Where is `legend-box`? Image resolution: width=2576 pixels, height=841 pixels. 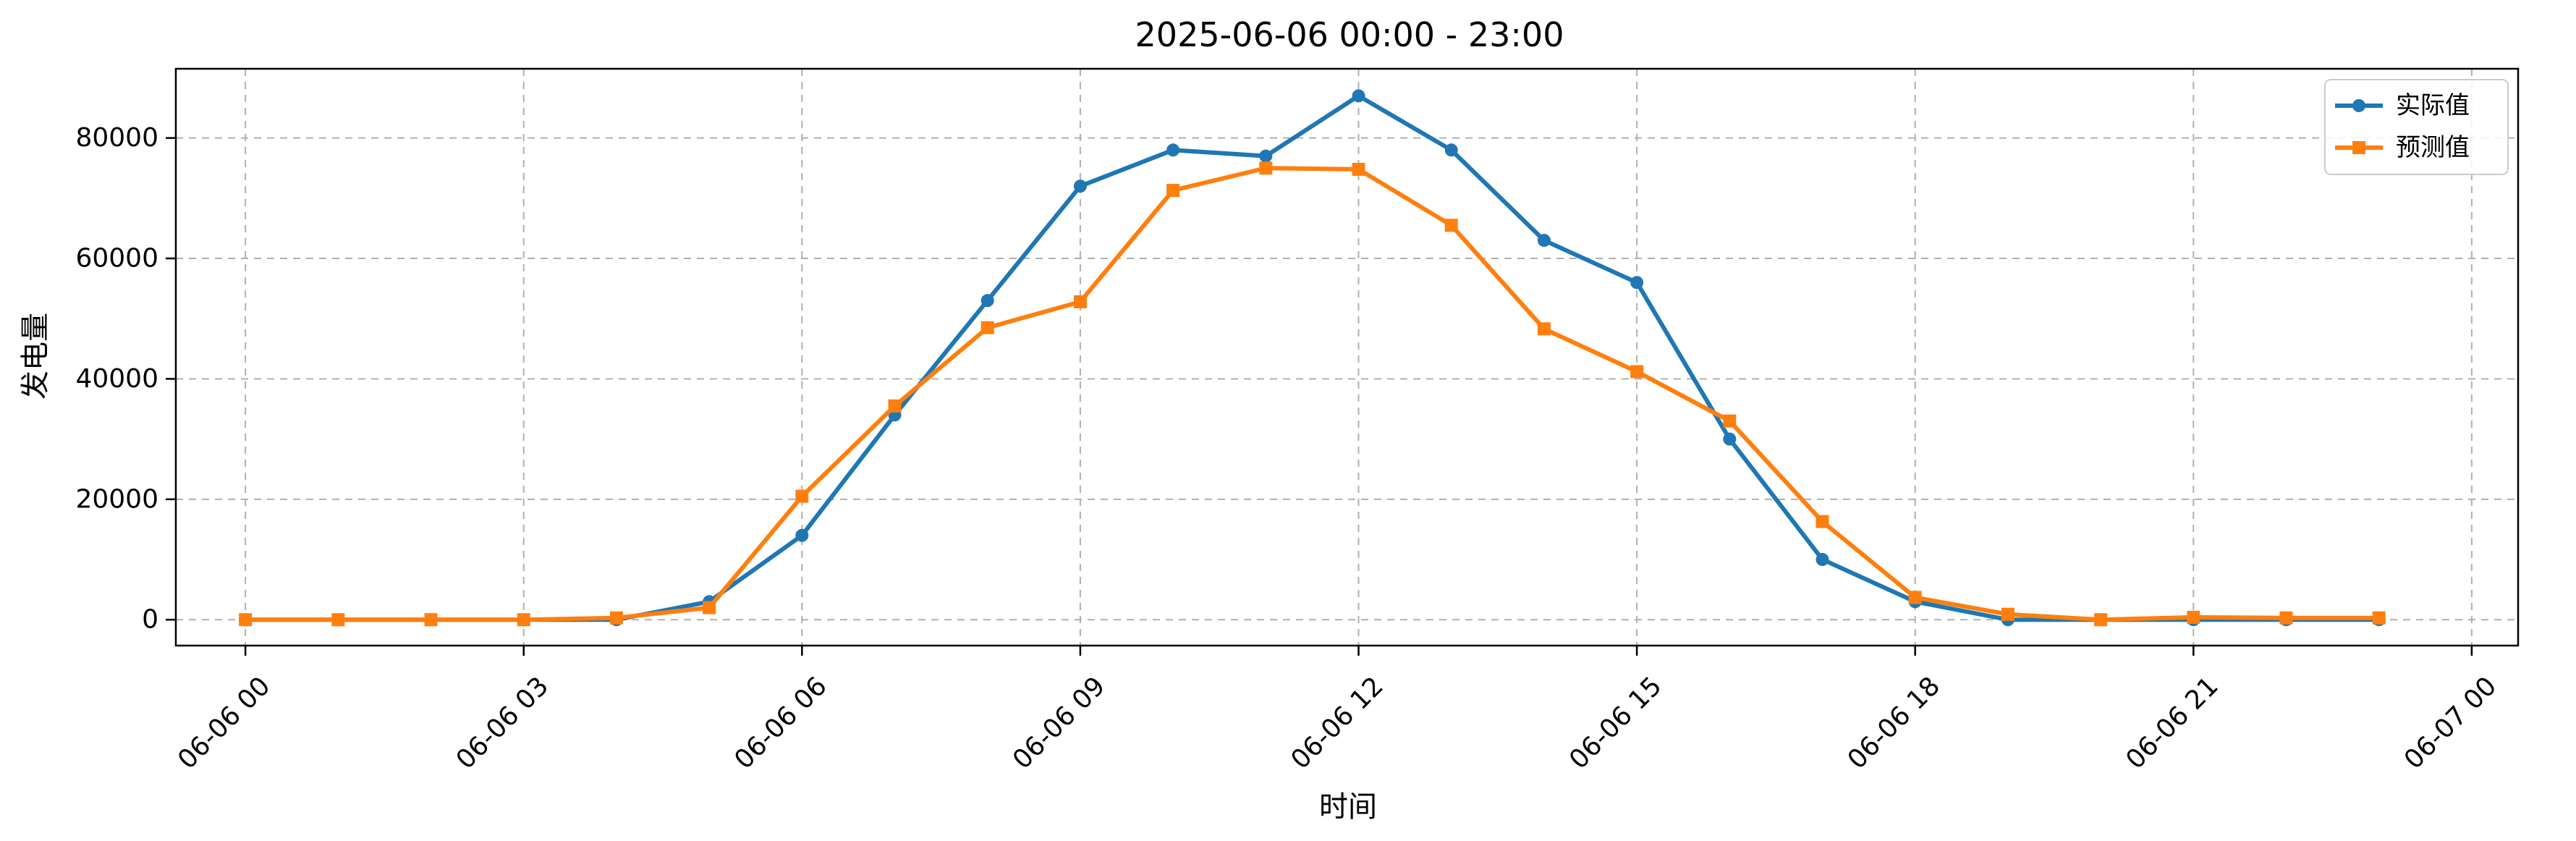 legend-box is located at coordinates (2416, 127).